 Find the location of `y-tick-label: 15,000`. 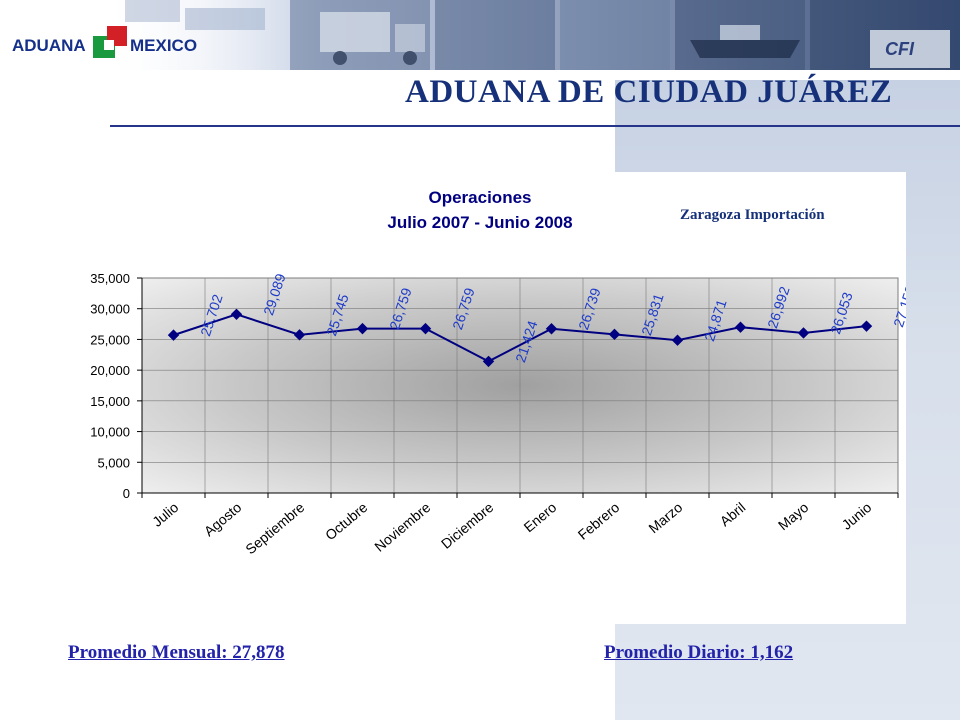

y-tick-label: 15,000 is located at coordinates (110, 401).